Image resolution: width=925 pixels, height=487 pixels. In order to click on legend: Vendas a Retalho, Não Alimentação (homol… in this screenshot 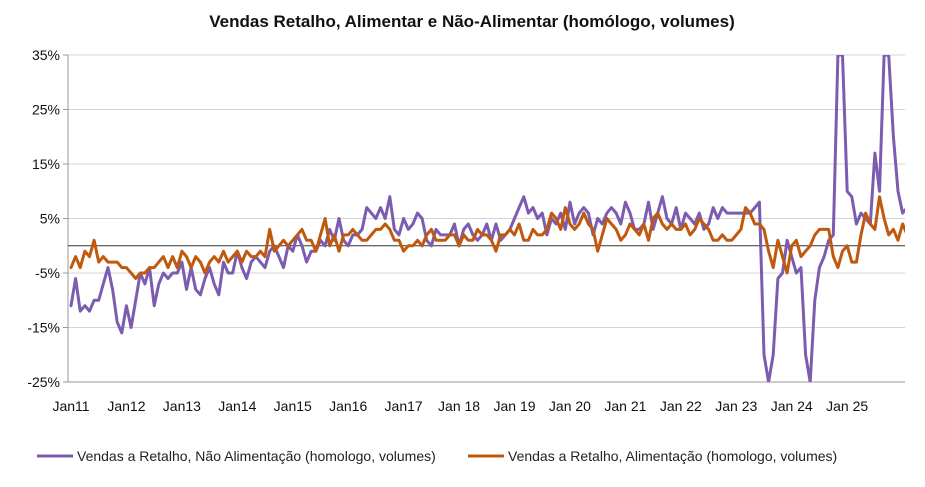, I will do `click(437, 456)`.